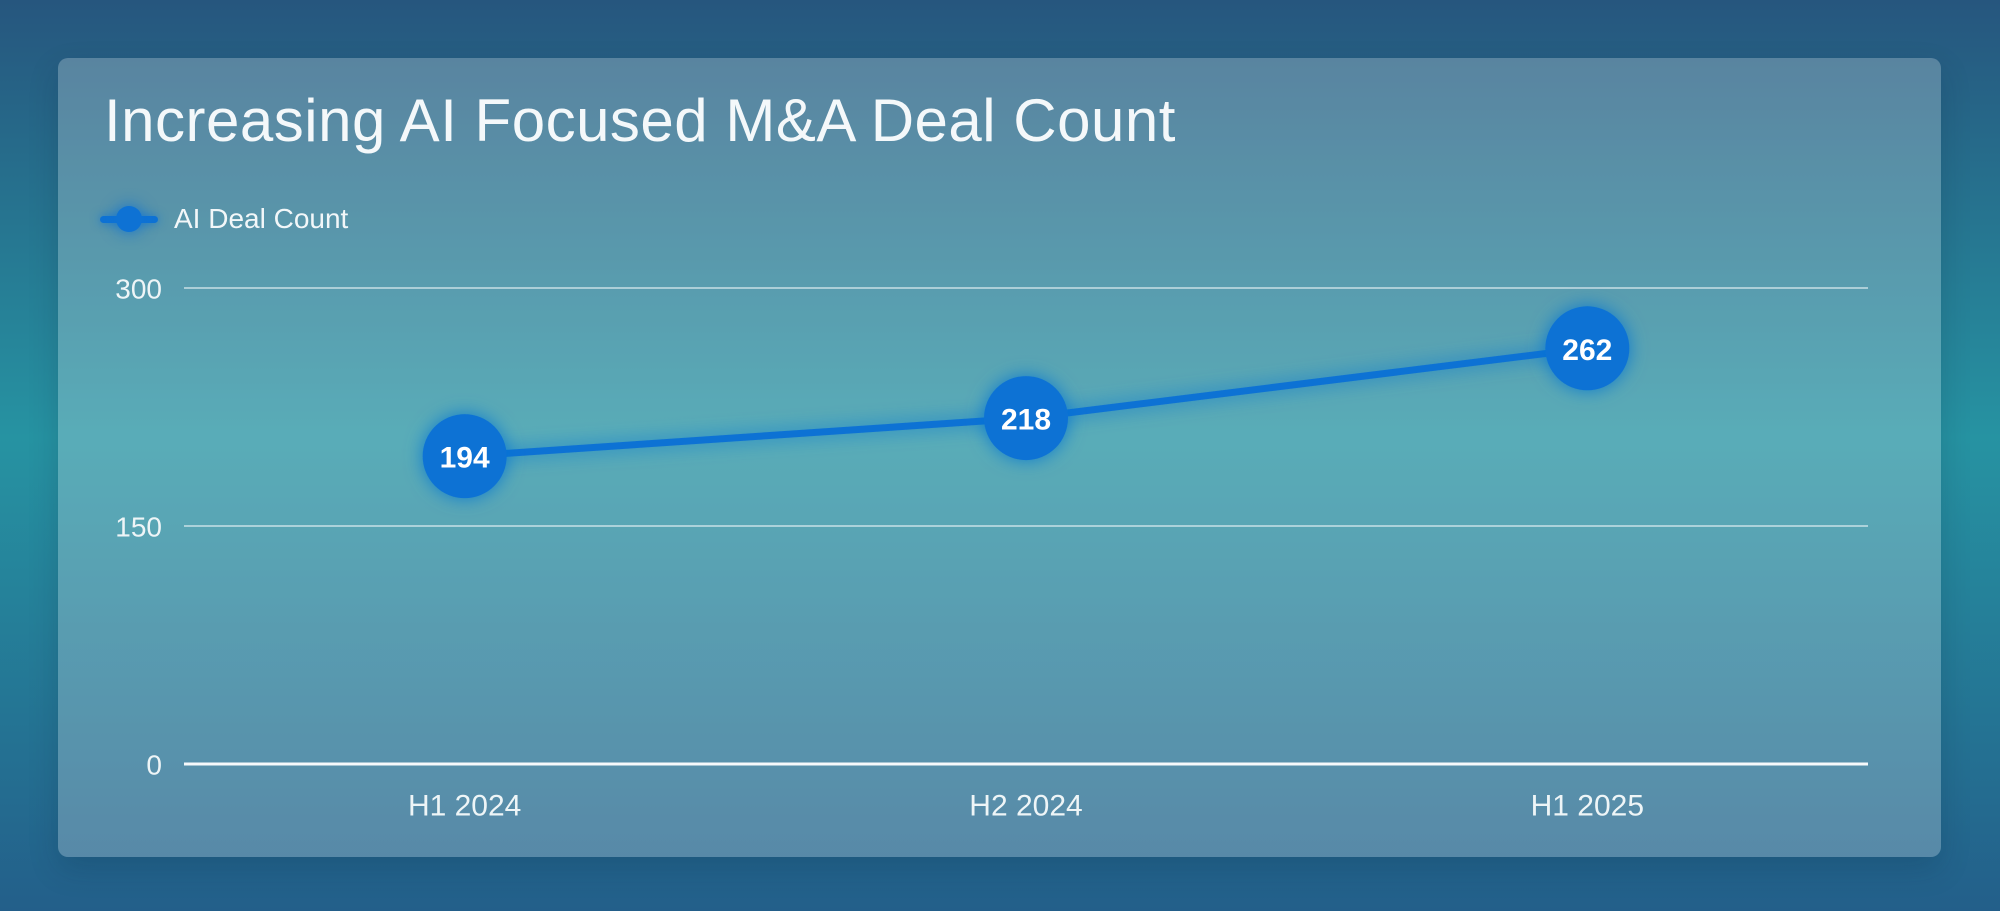 The height and width of the screenshot is (911, 2000). I want to click on chart-title: Increasing AI Focused M&A Deal Count, so click(640, 120).